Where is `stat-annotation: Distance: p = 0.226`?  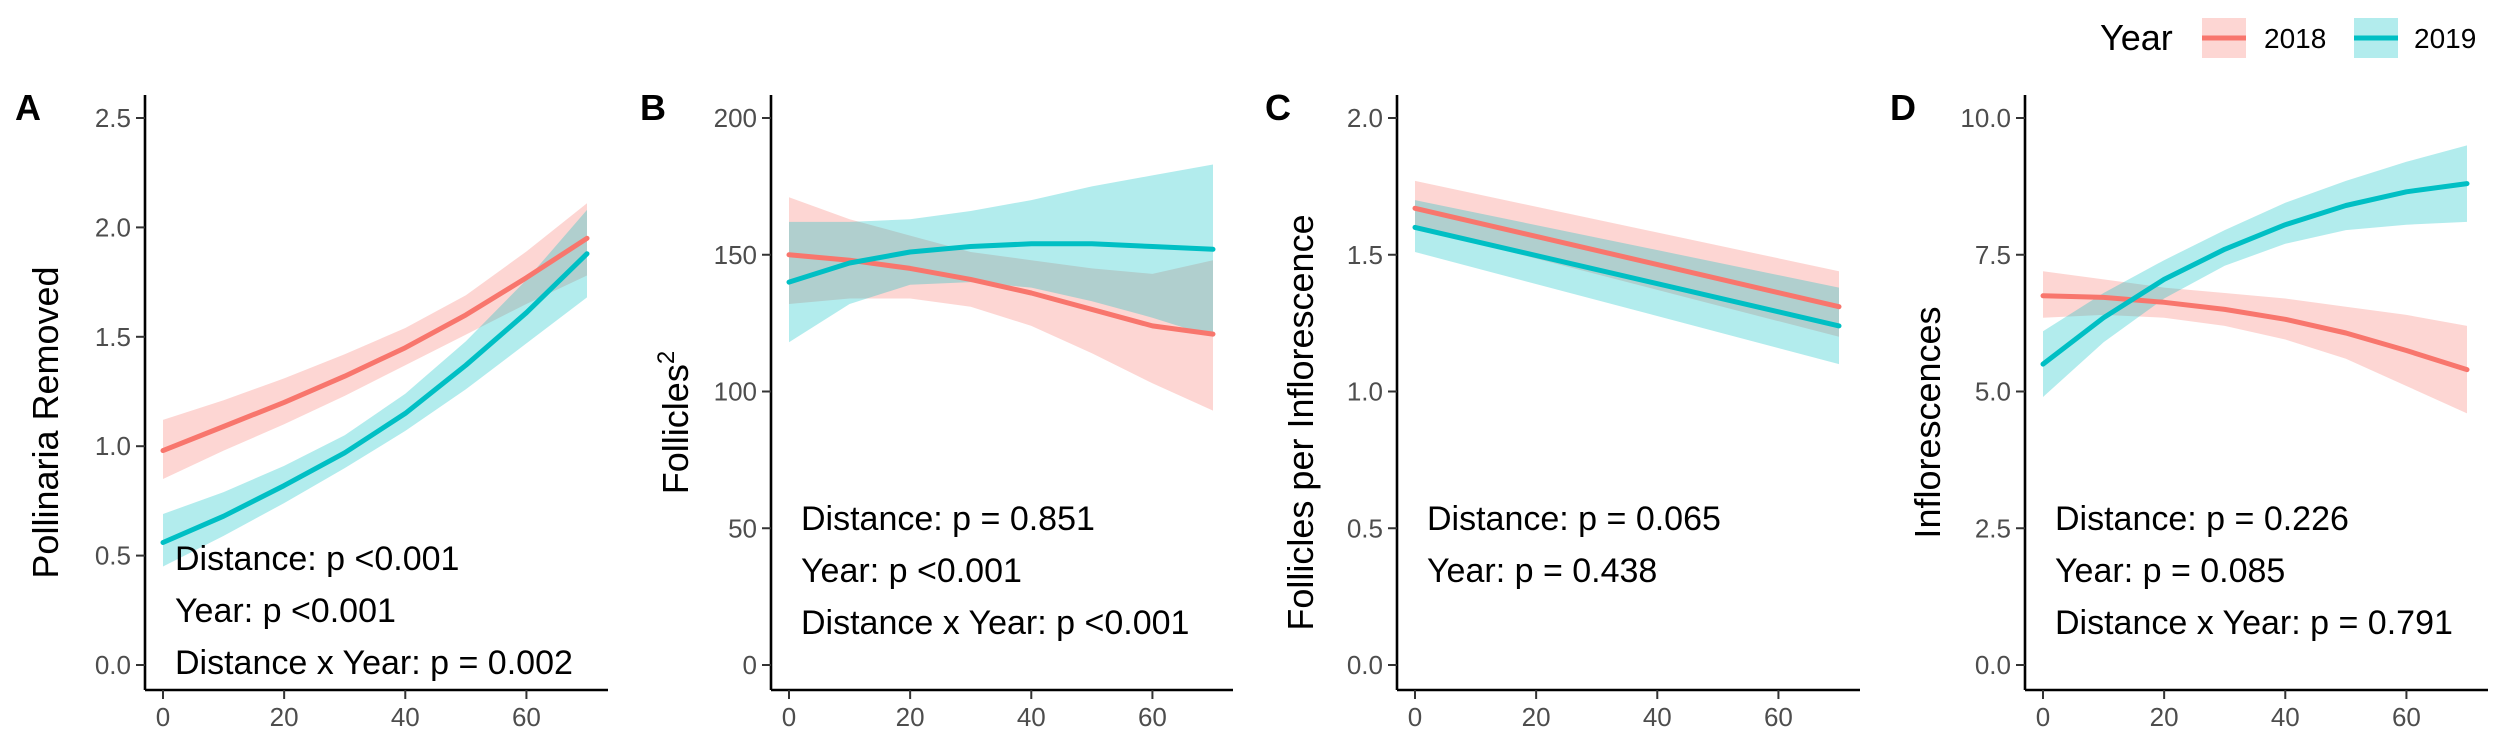
stat-annotation: Distance: p = 0.226 is located at coordinates (2202, 519).